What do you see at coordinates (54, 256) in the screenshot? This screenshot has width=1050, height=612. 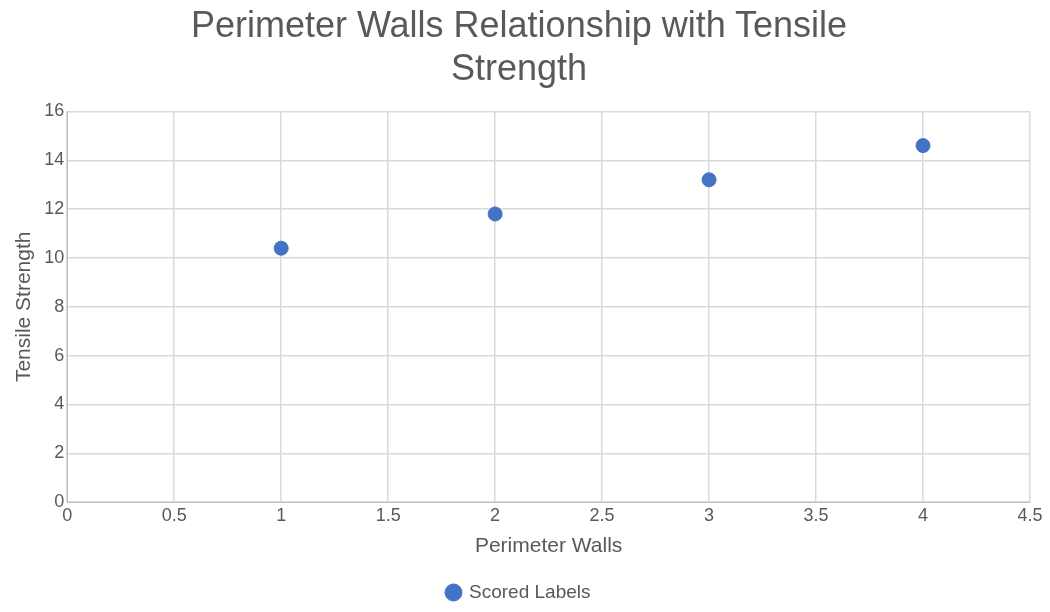 I see `y-tick-label: 10` at bounding box center [54, 256].